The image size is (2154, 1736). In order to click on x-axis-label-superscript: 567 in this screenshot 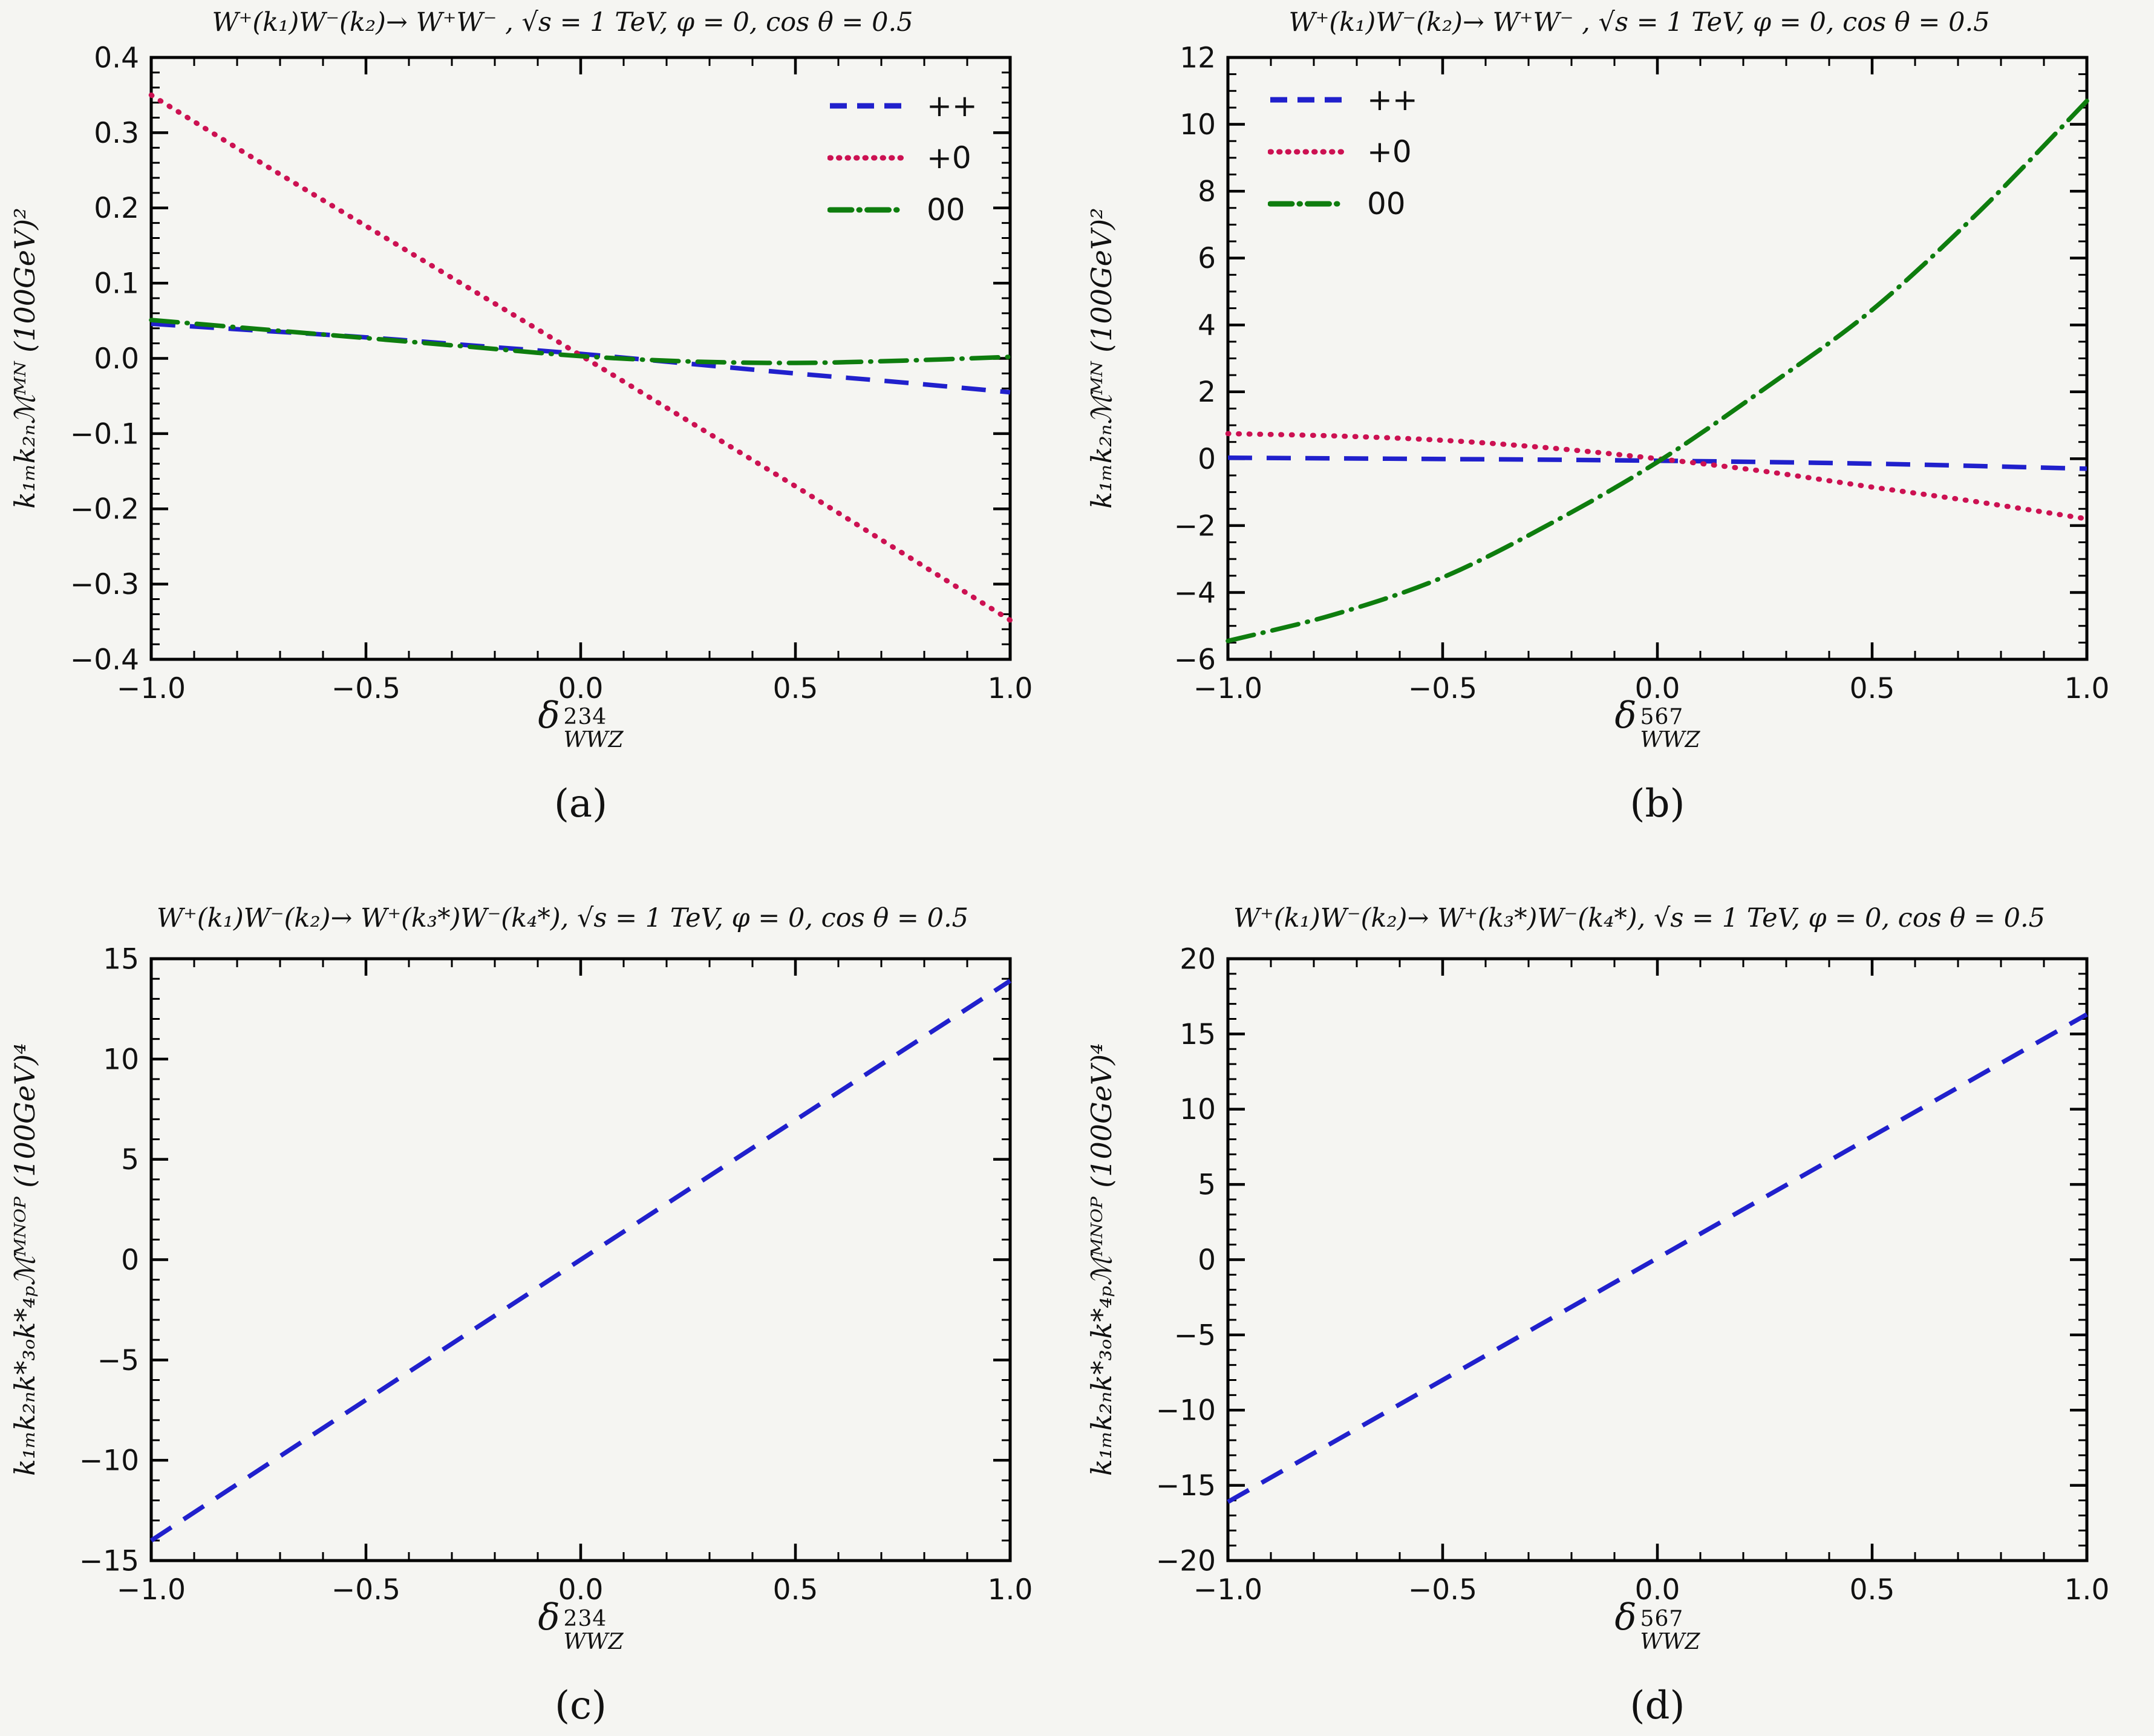, I will do `click(1662, 717)`.